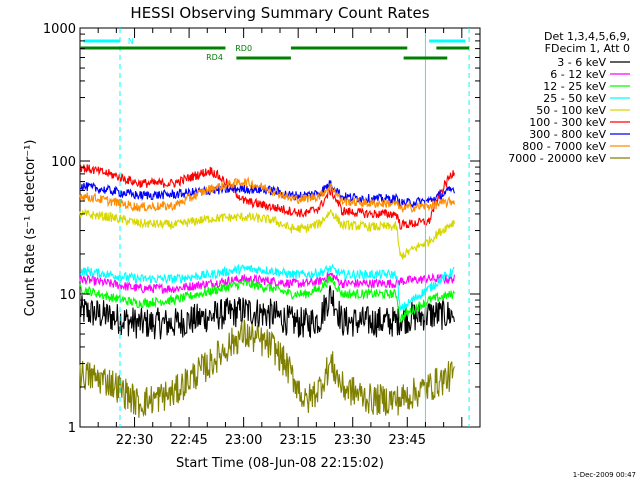 The width and height of the screenshot is (640, 480). Describe the element at coordinates (63, 162) in the screenshot. I see `y-tick-label: 100` at that location.